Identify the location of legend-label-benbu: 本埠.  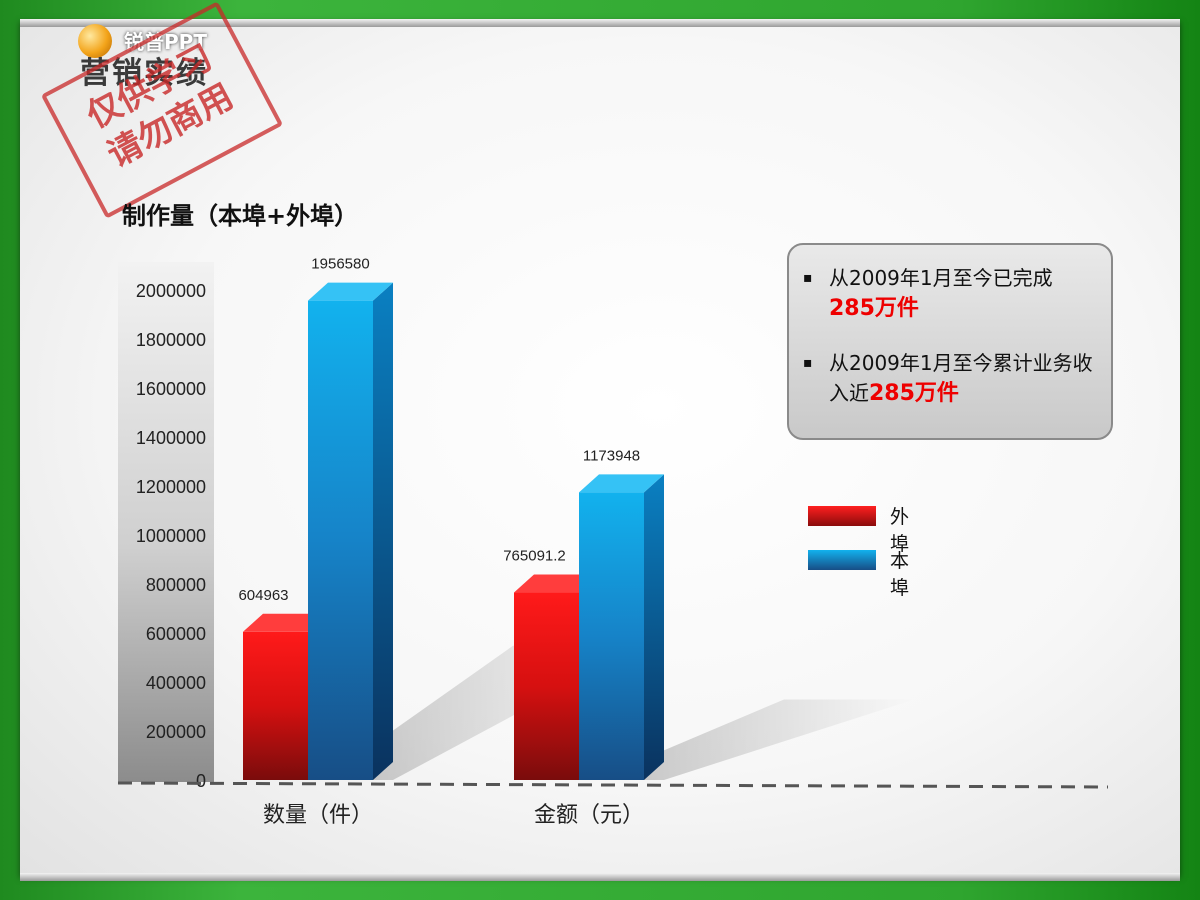
(900, 574).